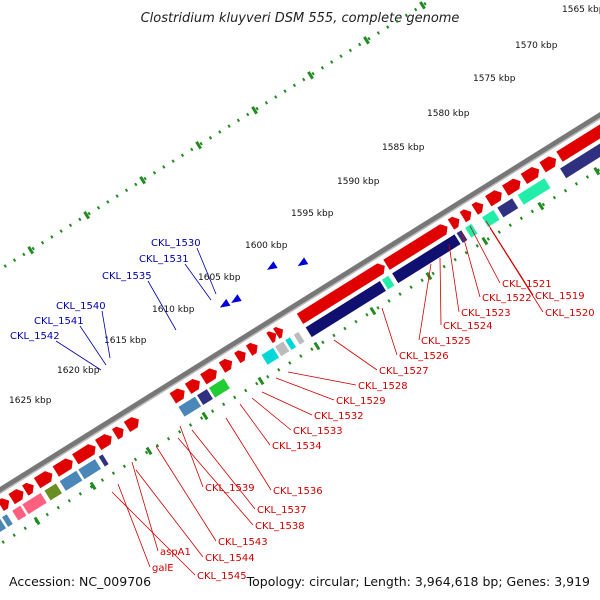  I want to click on forward-gene-label: CKL_1524, so click(468, 326).